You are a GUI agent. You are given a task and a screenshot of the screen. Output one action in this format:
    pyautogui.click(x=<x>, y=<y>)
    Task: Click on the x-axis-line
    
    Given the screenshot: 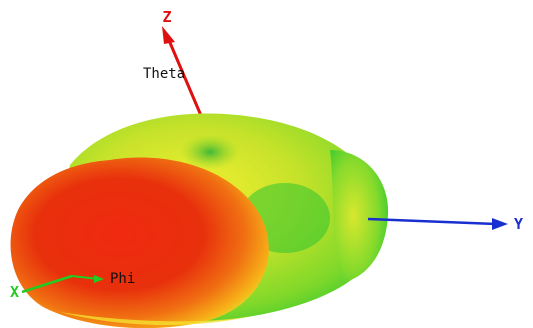 What is the action you would take?
    pyautogui.click(x=47, y=284)
    